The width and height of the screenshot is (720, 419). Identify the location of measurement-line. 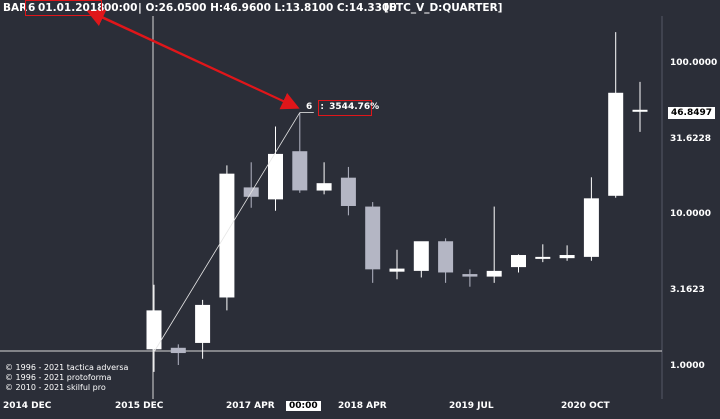
(227, 232).